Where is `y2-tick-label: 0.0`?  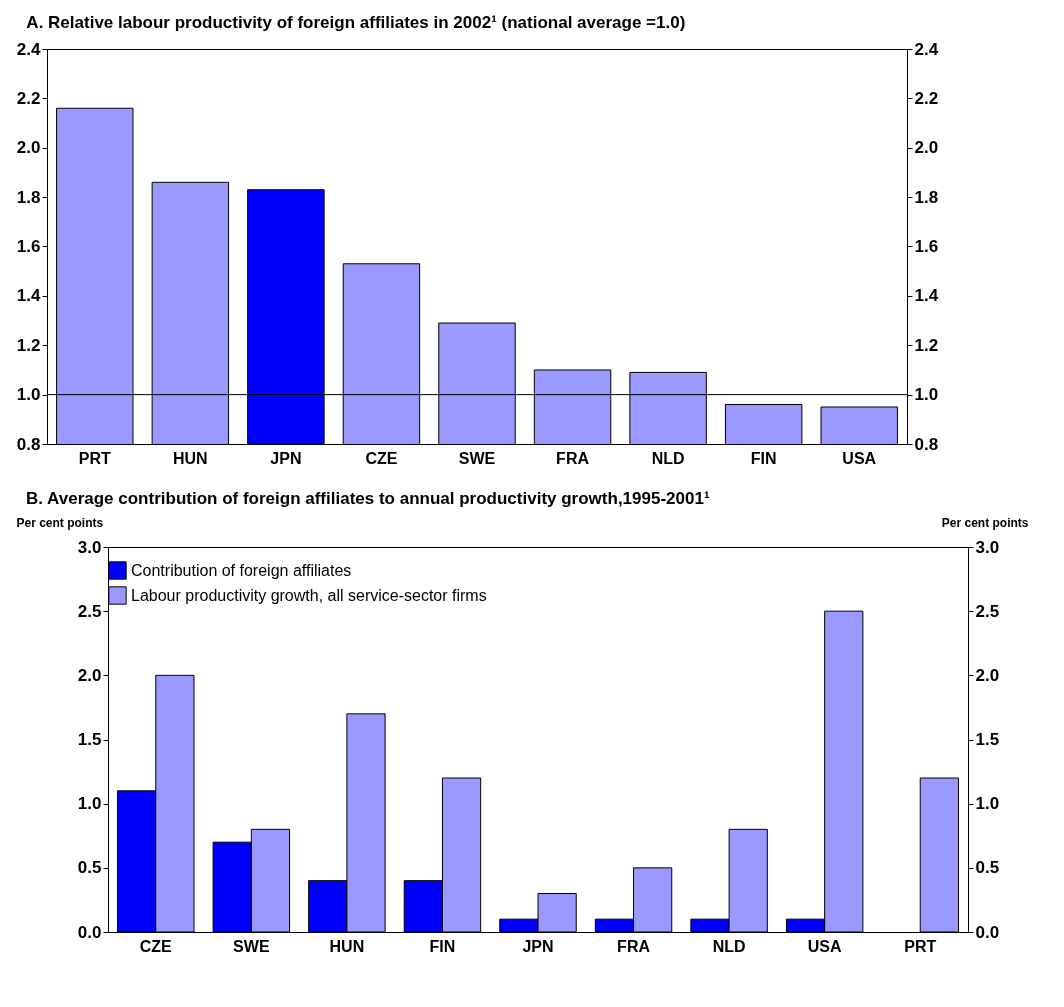
y2-tick-label: 0.0 is located at coordinates (987, 932).